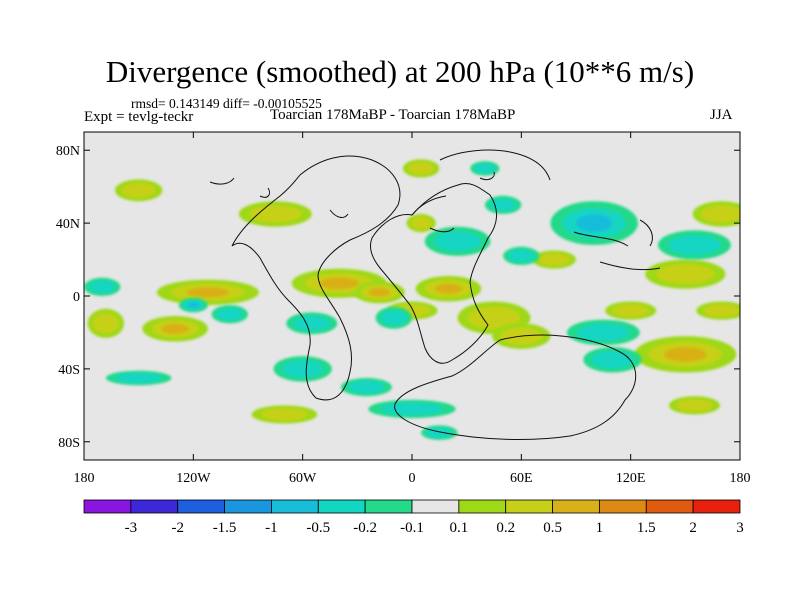  What do you see at coordinates (316, 278) in the screenshot?
I see `continent-americas-coast` at bounding box center [316, 278].